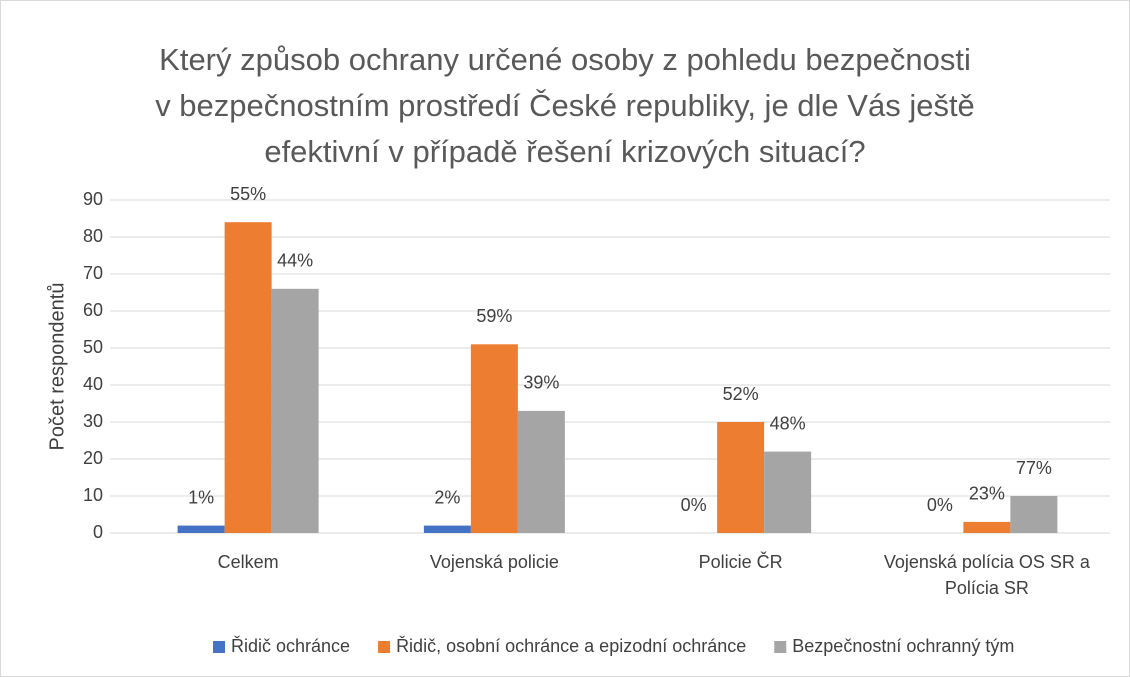 The width and height of the screenshot is (1130, 677). I want to click on y-tick-label: 0, so click(98, 532).